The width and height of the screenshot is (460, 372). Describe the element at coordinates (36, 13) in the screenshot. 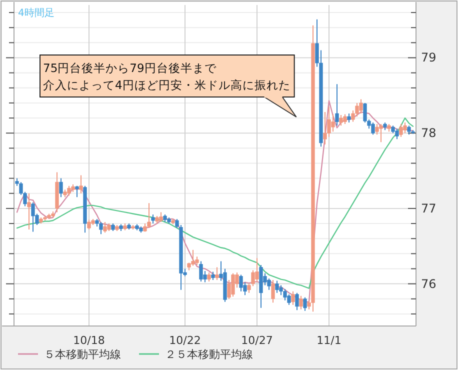

I see `chart-title: 4時間足` at that location.